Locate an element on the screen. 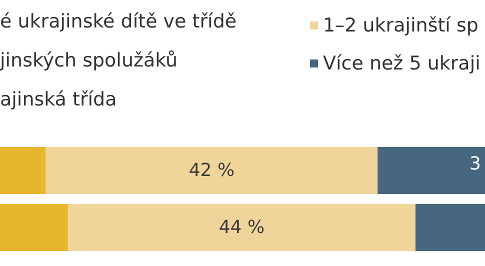 The image size is (485, 266). legend-label: Více než 5 ukraji is located at coordinates (401, 63).